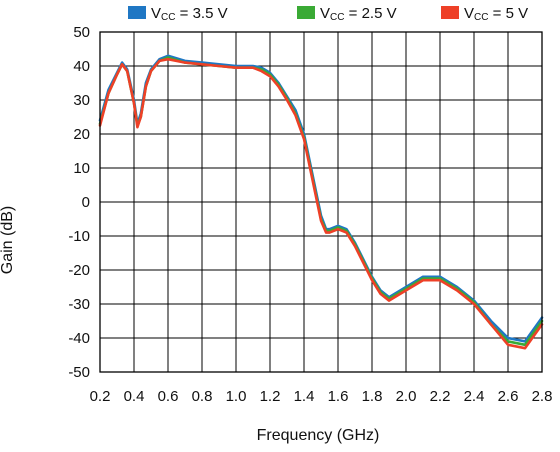 This screenshot has height=452, width=560. Describe the element at coordinates (508, 396) in the screenshot. I see `x-tick-label: 2.6` at that location.